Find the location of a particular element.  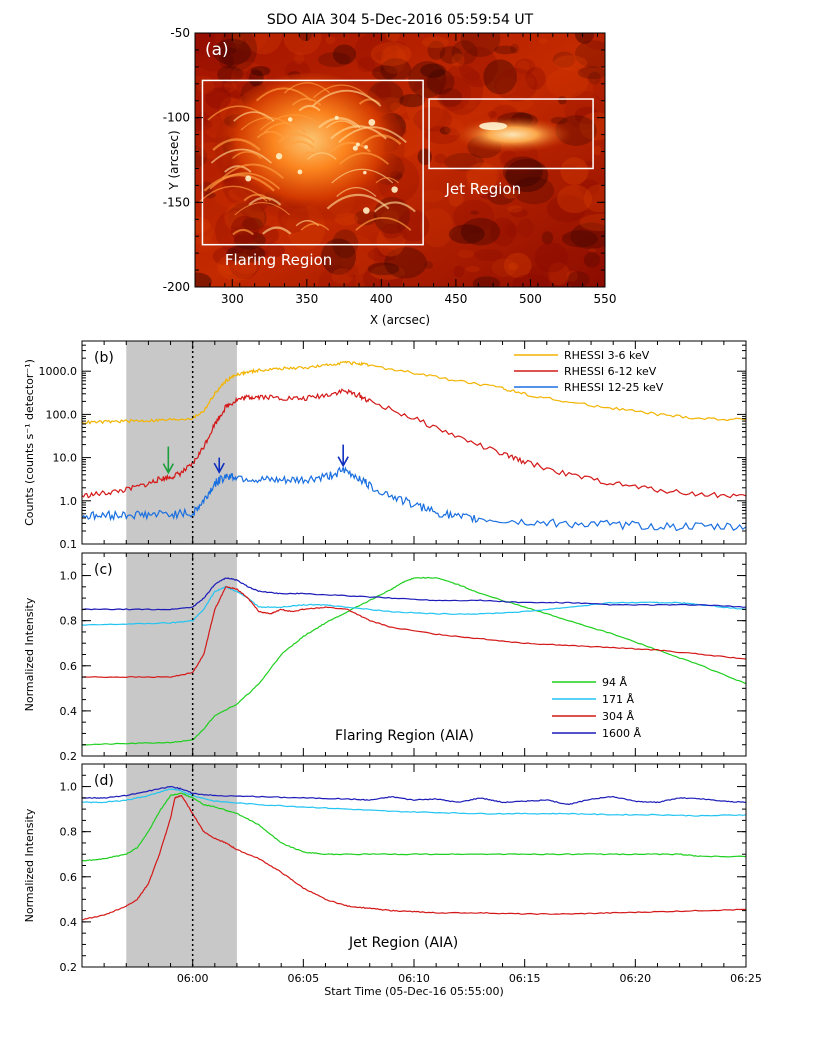

region-annotation: Flaring Region (AIA) is located at coordinates (404, 736).